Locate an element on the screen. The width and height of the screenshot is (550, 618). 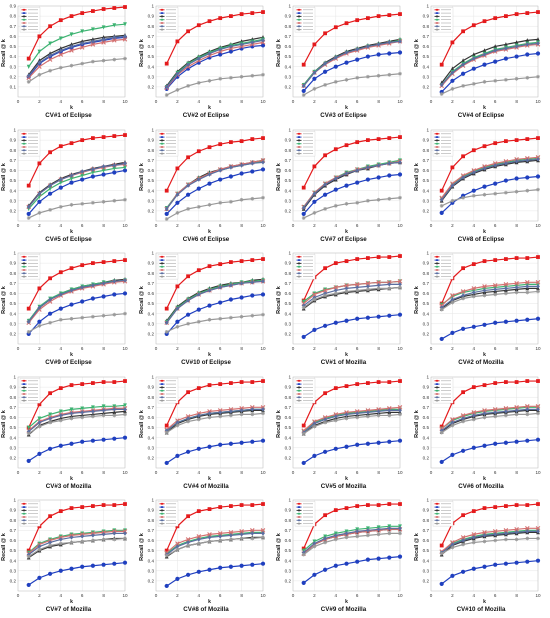
x-axis-label: k is located at coordinates (484, 479).